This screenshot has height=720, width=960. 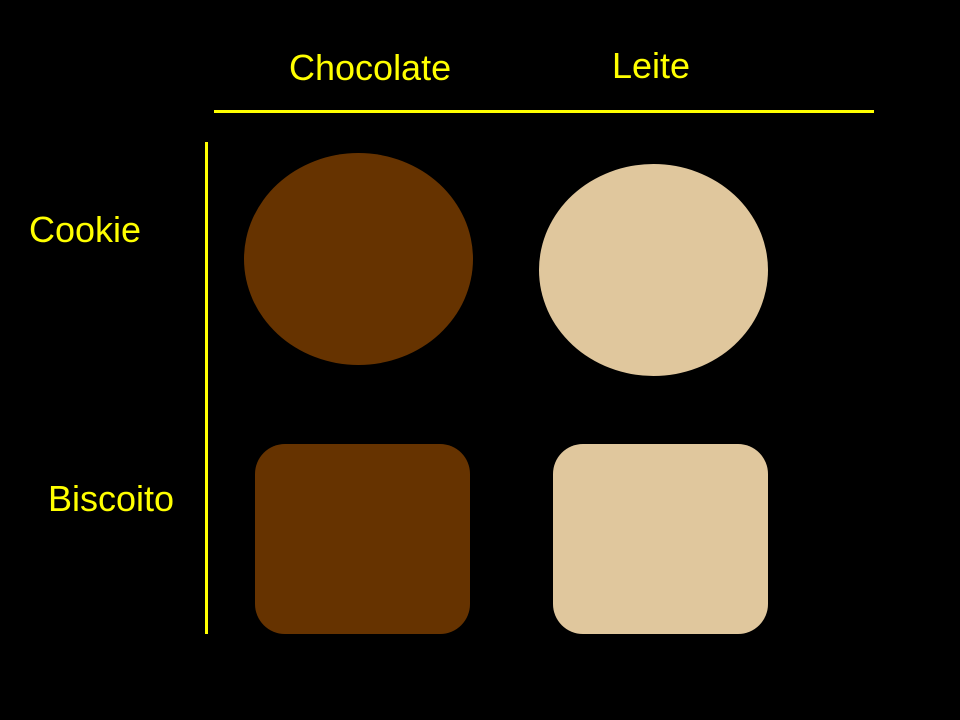 What do you see at coordinates (370, 67) in the screenshot?
I see `column-label-chocolate: Chocolate` at bounding box center [370, 67].